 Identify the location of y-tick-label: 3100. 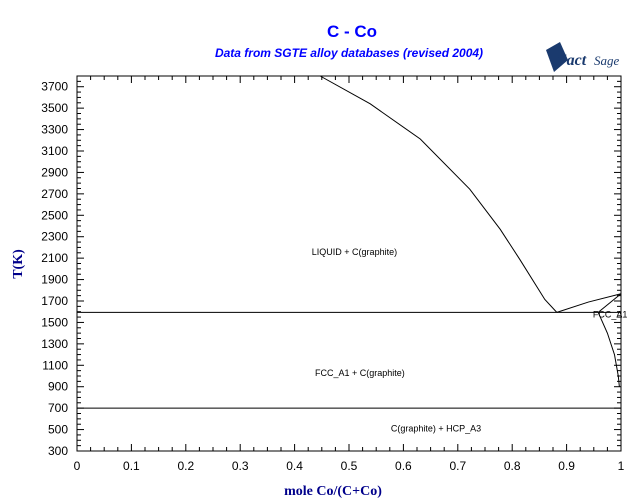
(54, 151).